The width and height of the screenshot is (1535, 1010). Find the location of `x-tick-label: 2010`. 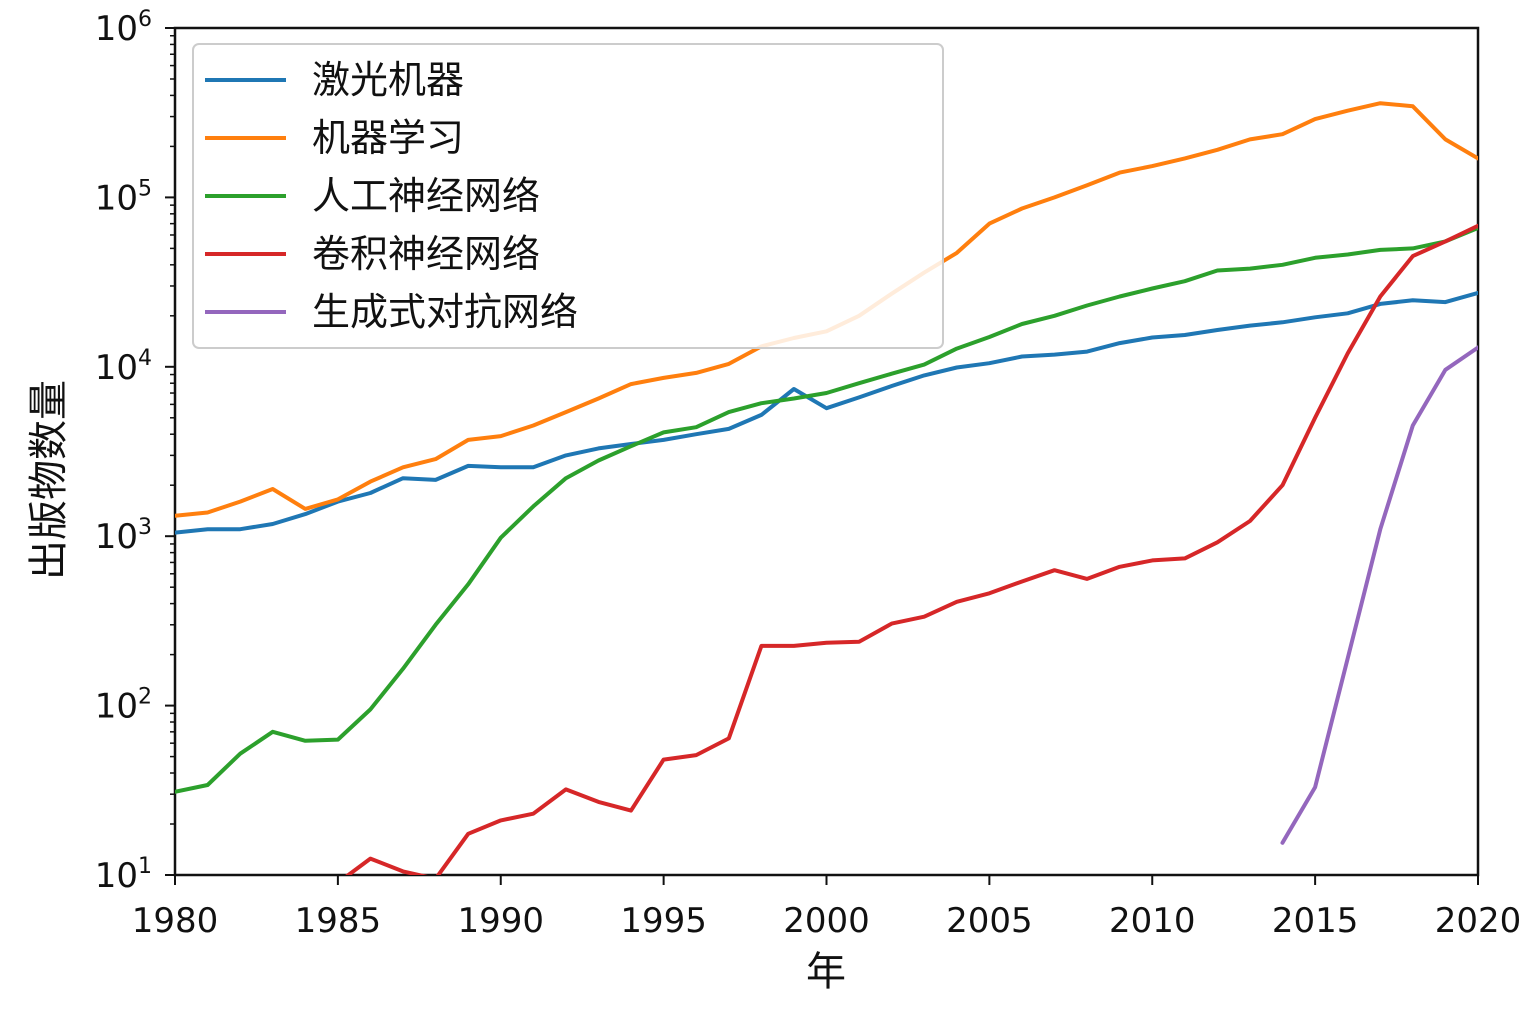

x-tick-label: 2010 is located at coordinates (1152, 921).